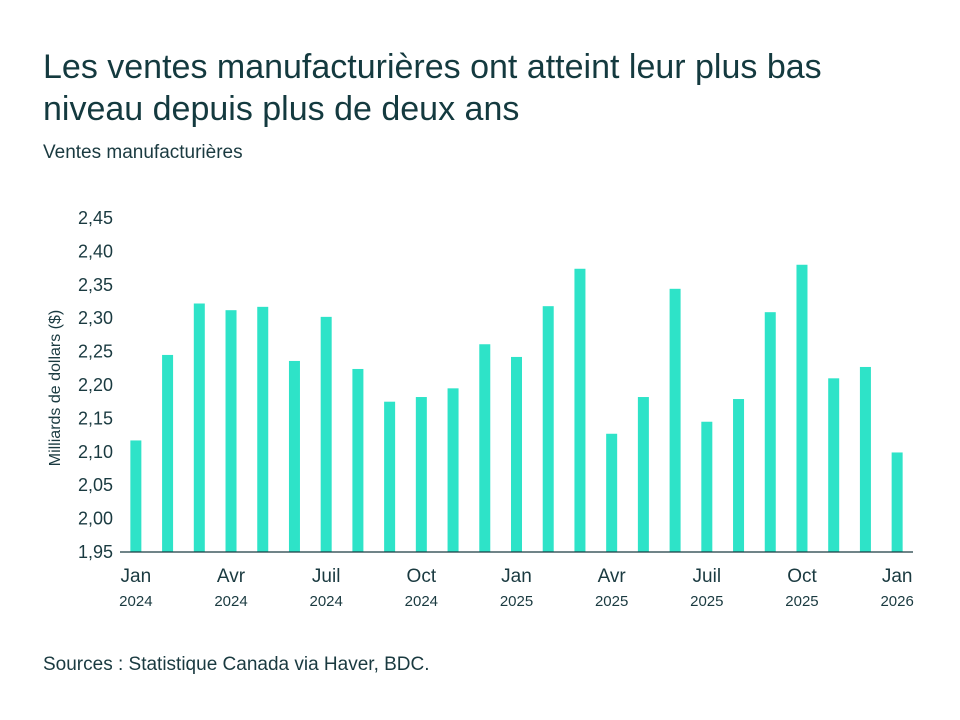 Image resolution: width=960 pixels, height=720 pixels. Describe the element at coordinates (95, 218) in the screenshot. I see `y-tick-label: 2,45` at that location.